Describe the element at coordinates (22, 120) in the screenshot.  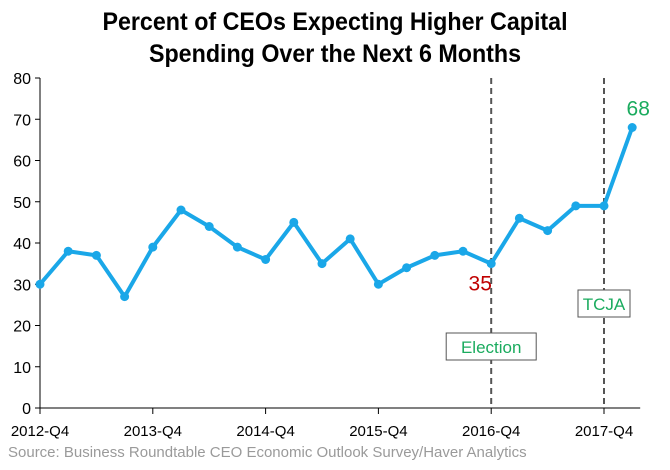
I see `y-tick-label: 70` at that location.